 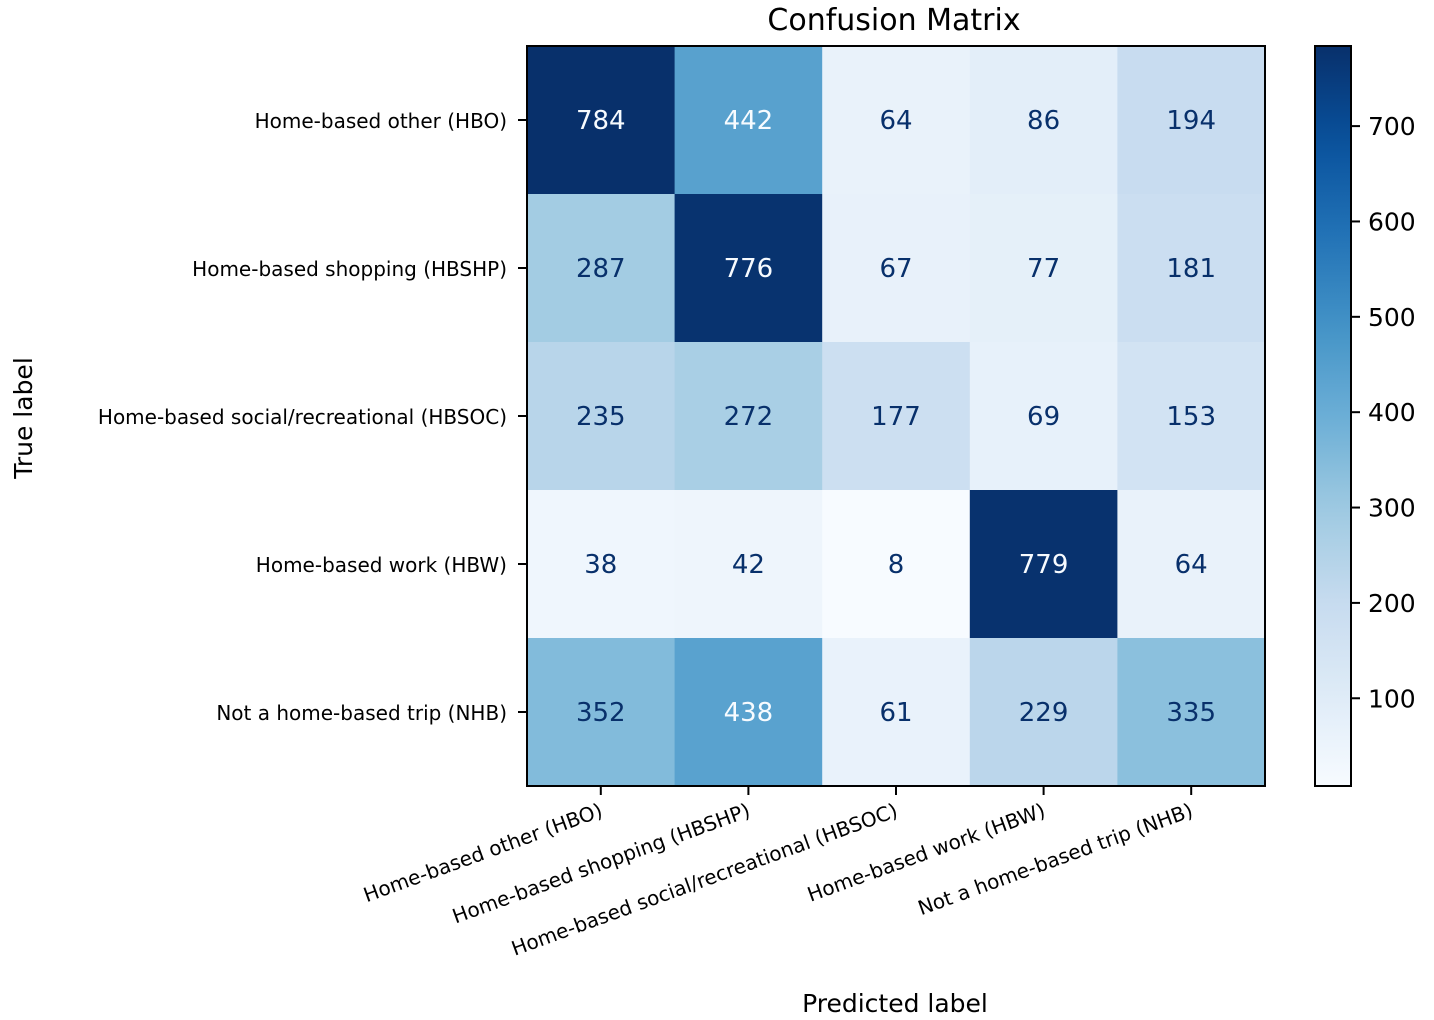 What do you see at coordinates (1392, 126) in the screenshot?
I see `colorbar-tick-label: 700` at bounding box center [1392, 126].